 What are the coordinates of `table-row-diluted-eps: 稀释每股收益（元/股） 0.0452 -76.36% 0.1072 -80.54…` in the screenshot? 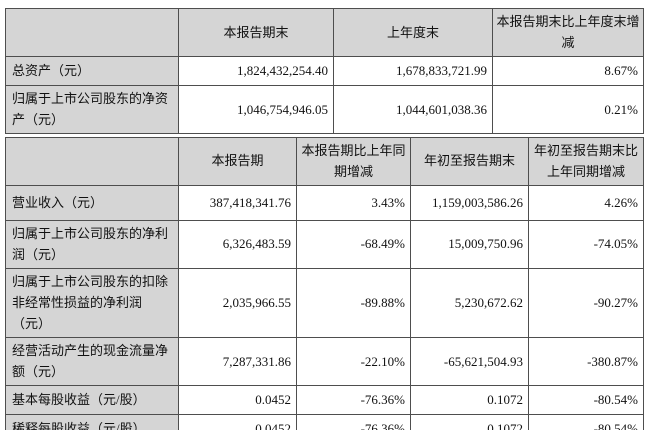 It's located at (324, 421).